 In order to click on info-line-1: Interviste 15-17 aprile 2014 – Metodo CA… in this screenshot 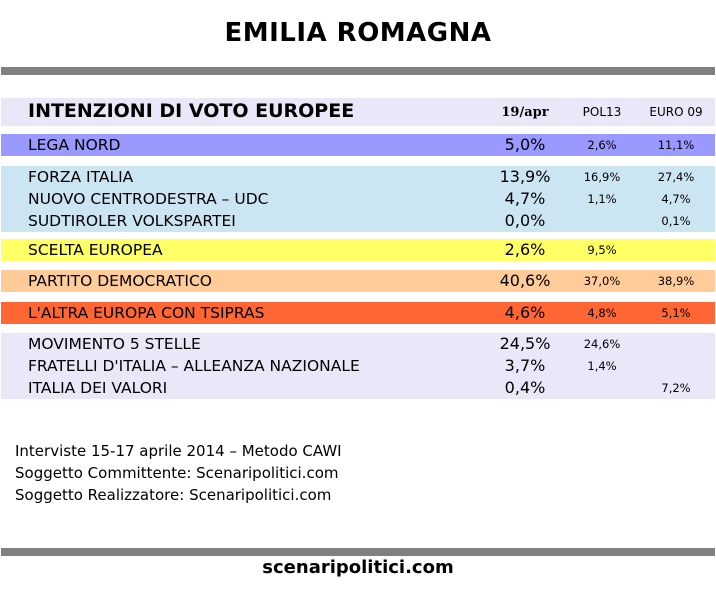, I will do `click(178, 451)`.